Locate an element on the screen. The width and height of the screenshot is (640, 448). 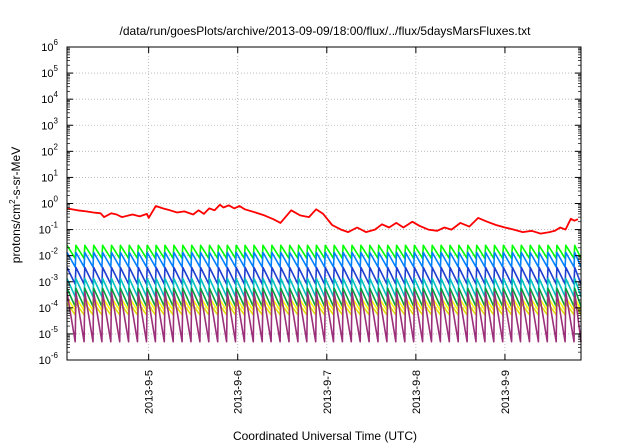
y-axis-label-base: protons/cm is located at coordinates (16, 233).